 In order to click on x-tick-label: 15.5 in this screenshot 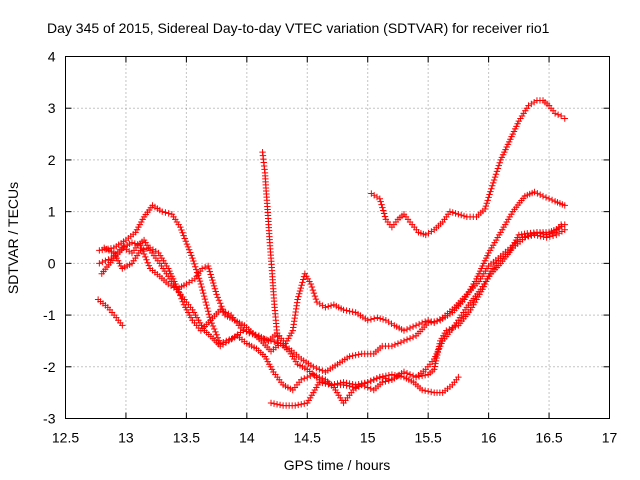, I will do `click(428, 438)`.